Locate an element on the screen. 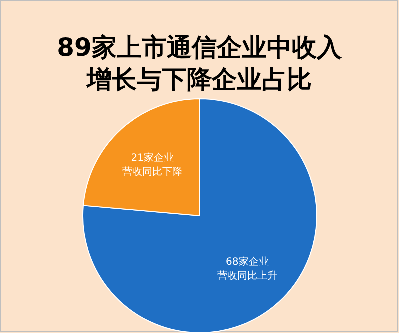  slice-label: 68家企业营收同比上升 is located at coordinates (247, 269).